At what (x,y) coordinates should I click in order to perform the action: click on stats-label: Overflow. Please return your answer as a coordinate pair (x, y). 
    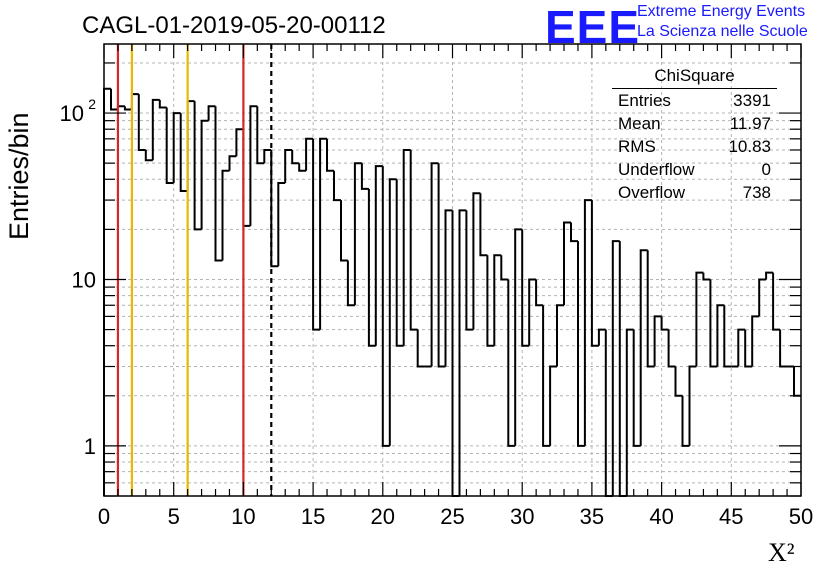
    Looking at the image, I should click on (652, 192).